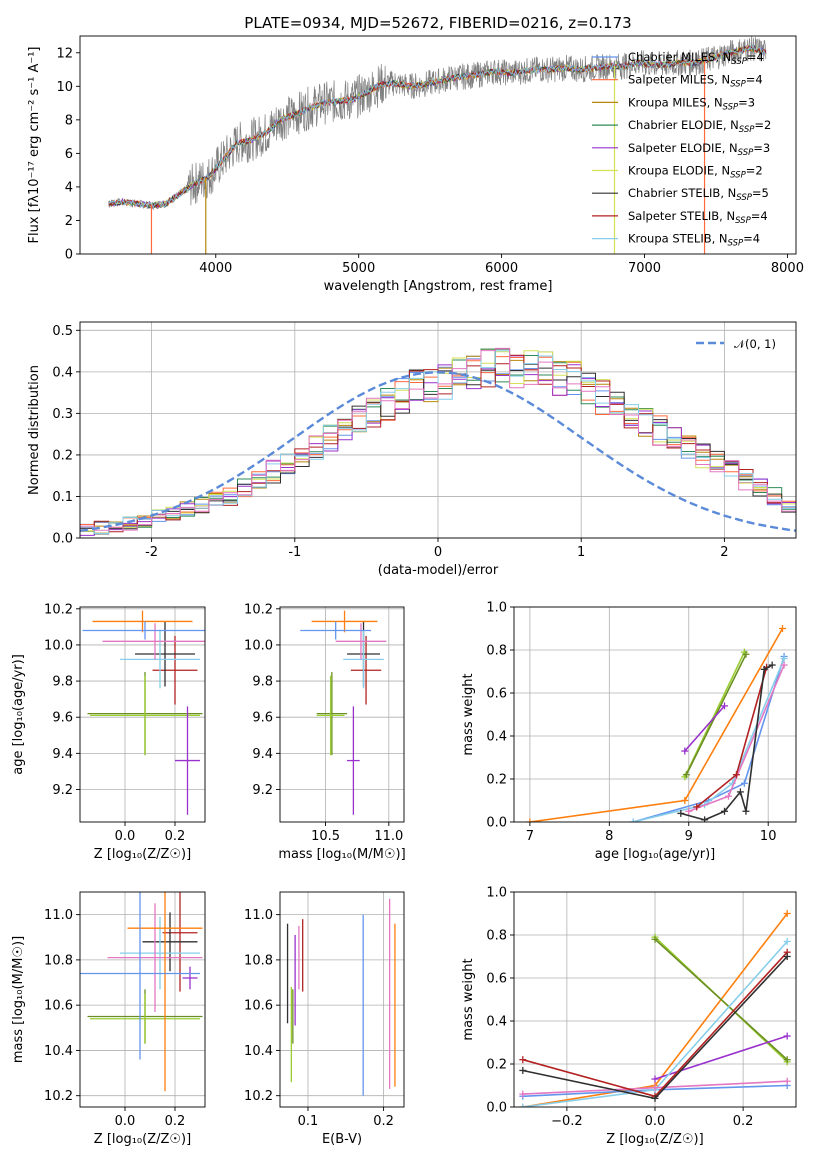 The height and width of the screenshot is (1170, 819). Describe the element at coordinates (62, 682) in the screenshot. I see `y-tick-label: 9.8` at that location.